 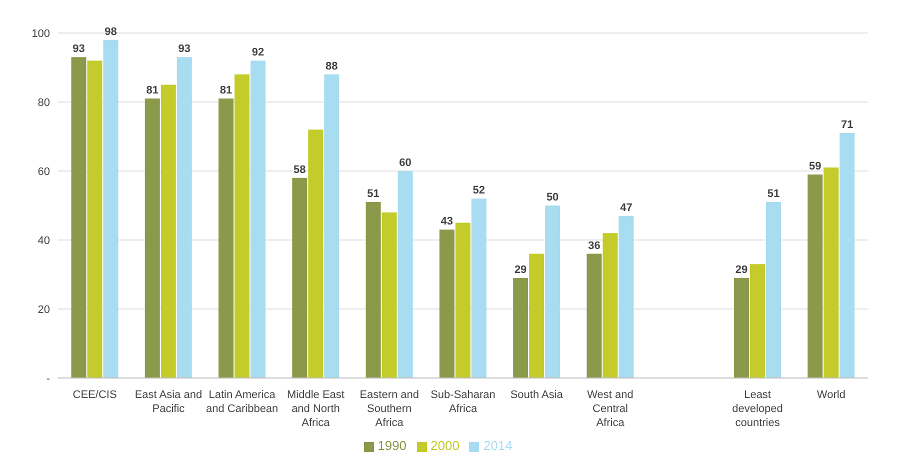 What do you see at coordinates (44, 310) in the screenshot?
I see `y-tick-label: 20` at bounding box center [44, 310].